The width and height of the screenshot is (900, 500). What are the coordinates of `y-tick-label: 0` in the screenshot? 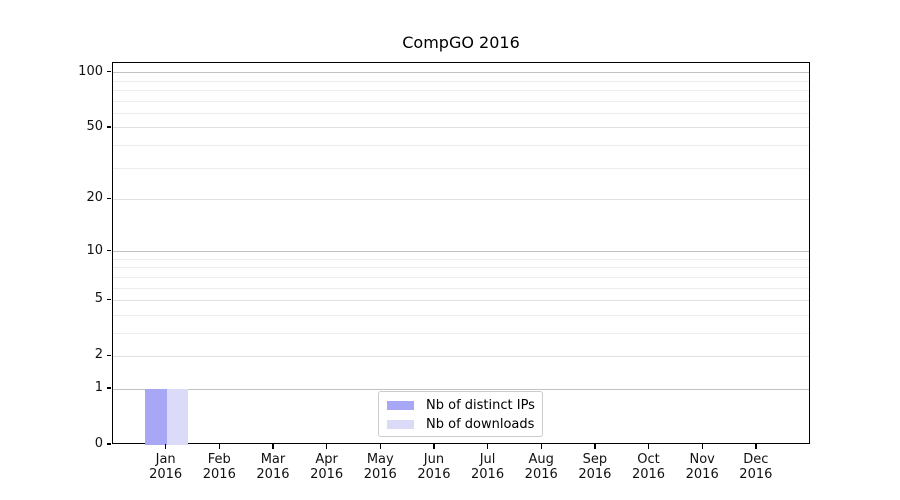 It's located at (98, 443).